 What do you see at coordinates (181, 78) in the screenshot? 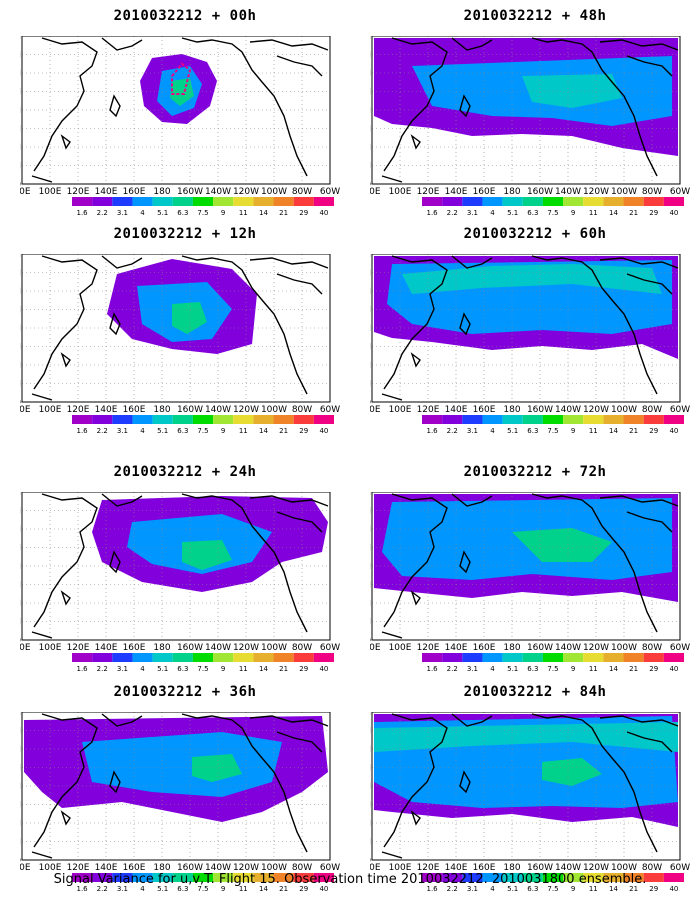
I see `flight-track` at bounding box center [181, 78].